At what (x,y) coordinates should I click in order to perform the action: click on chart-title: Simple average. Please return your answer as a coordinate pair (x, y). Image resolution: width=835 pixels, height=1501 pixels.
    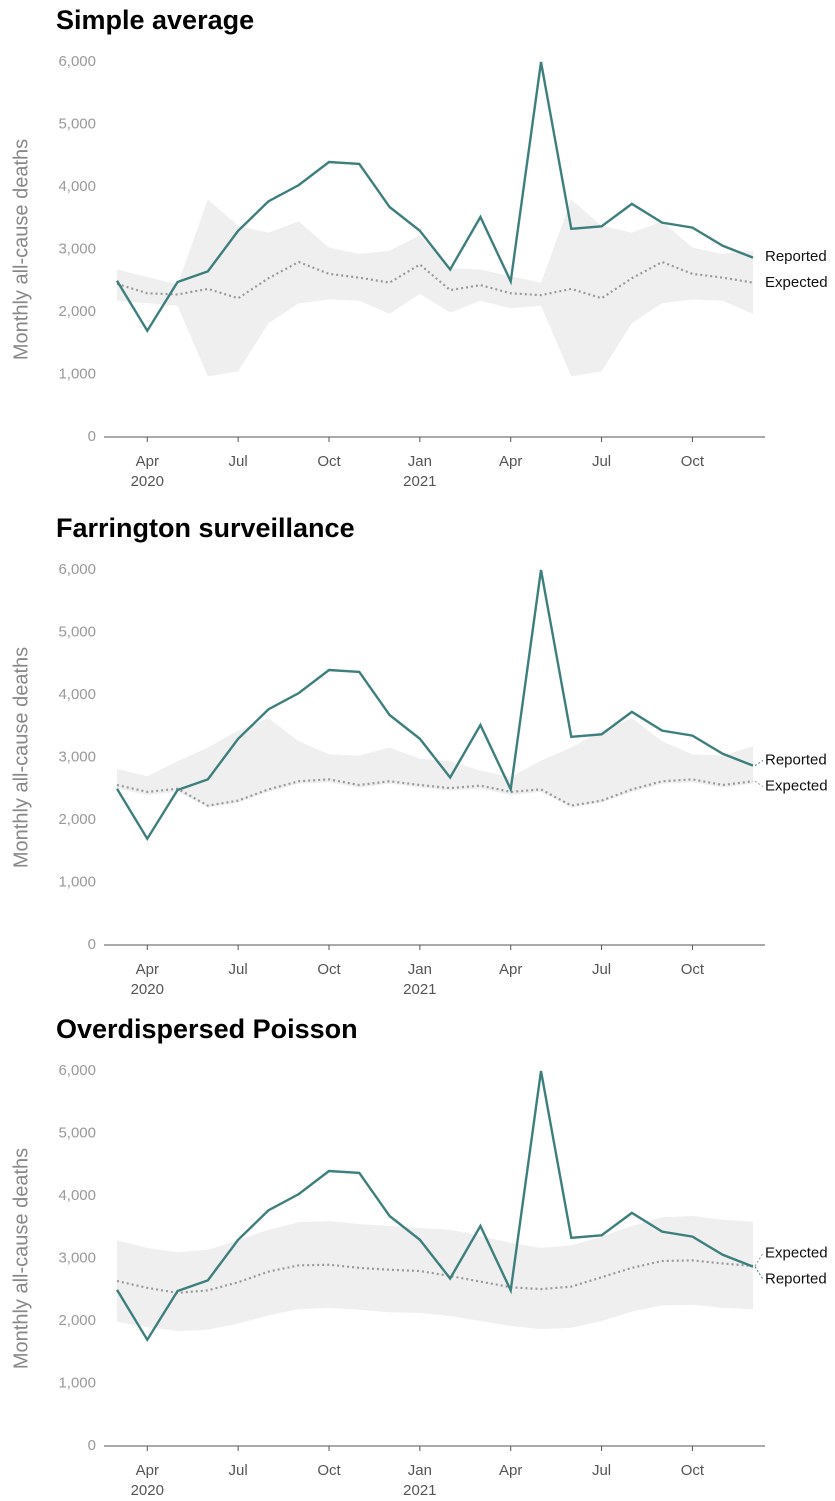
    Looking at the image, I should click on (155, 20).